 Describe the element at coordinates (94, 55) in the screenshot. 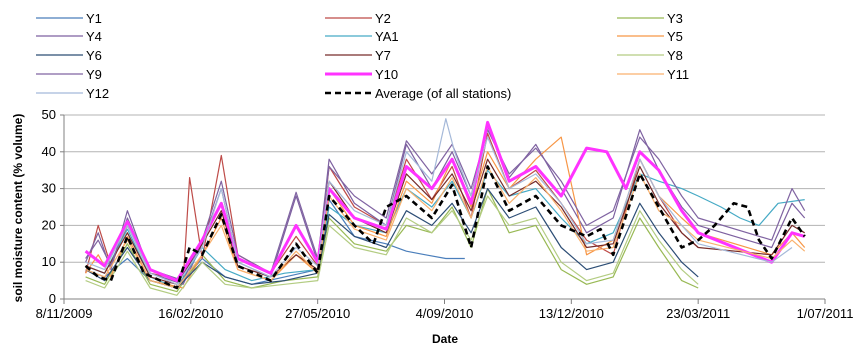

I see `legend-label: Y6` at that location.